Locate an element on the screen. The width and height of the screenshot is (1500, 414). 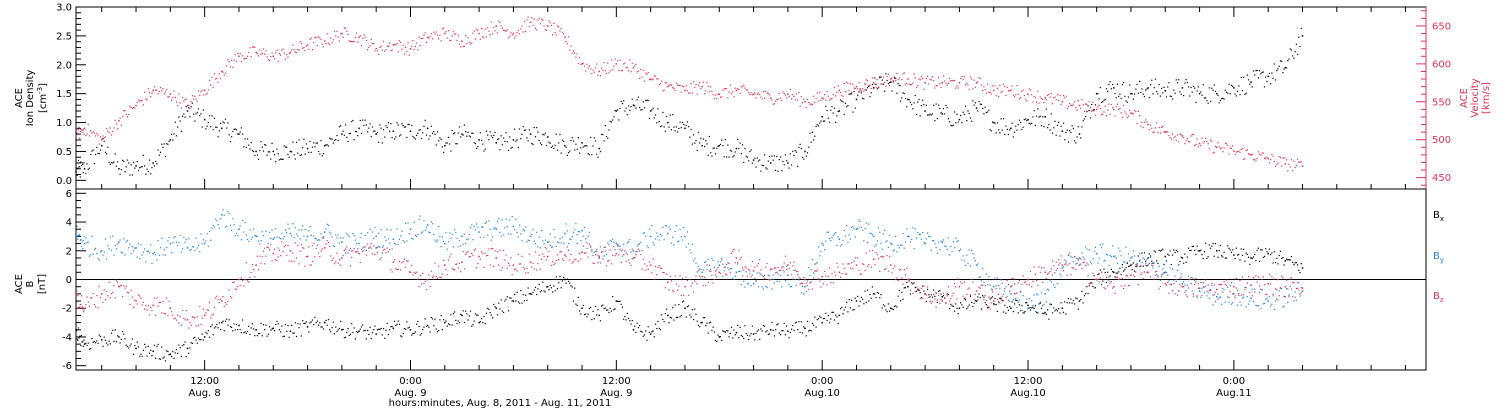
velocity-axis-label: ACE Velocity [km/s] is located at coordinates (1475, 97).